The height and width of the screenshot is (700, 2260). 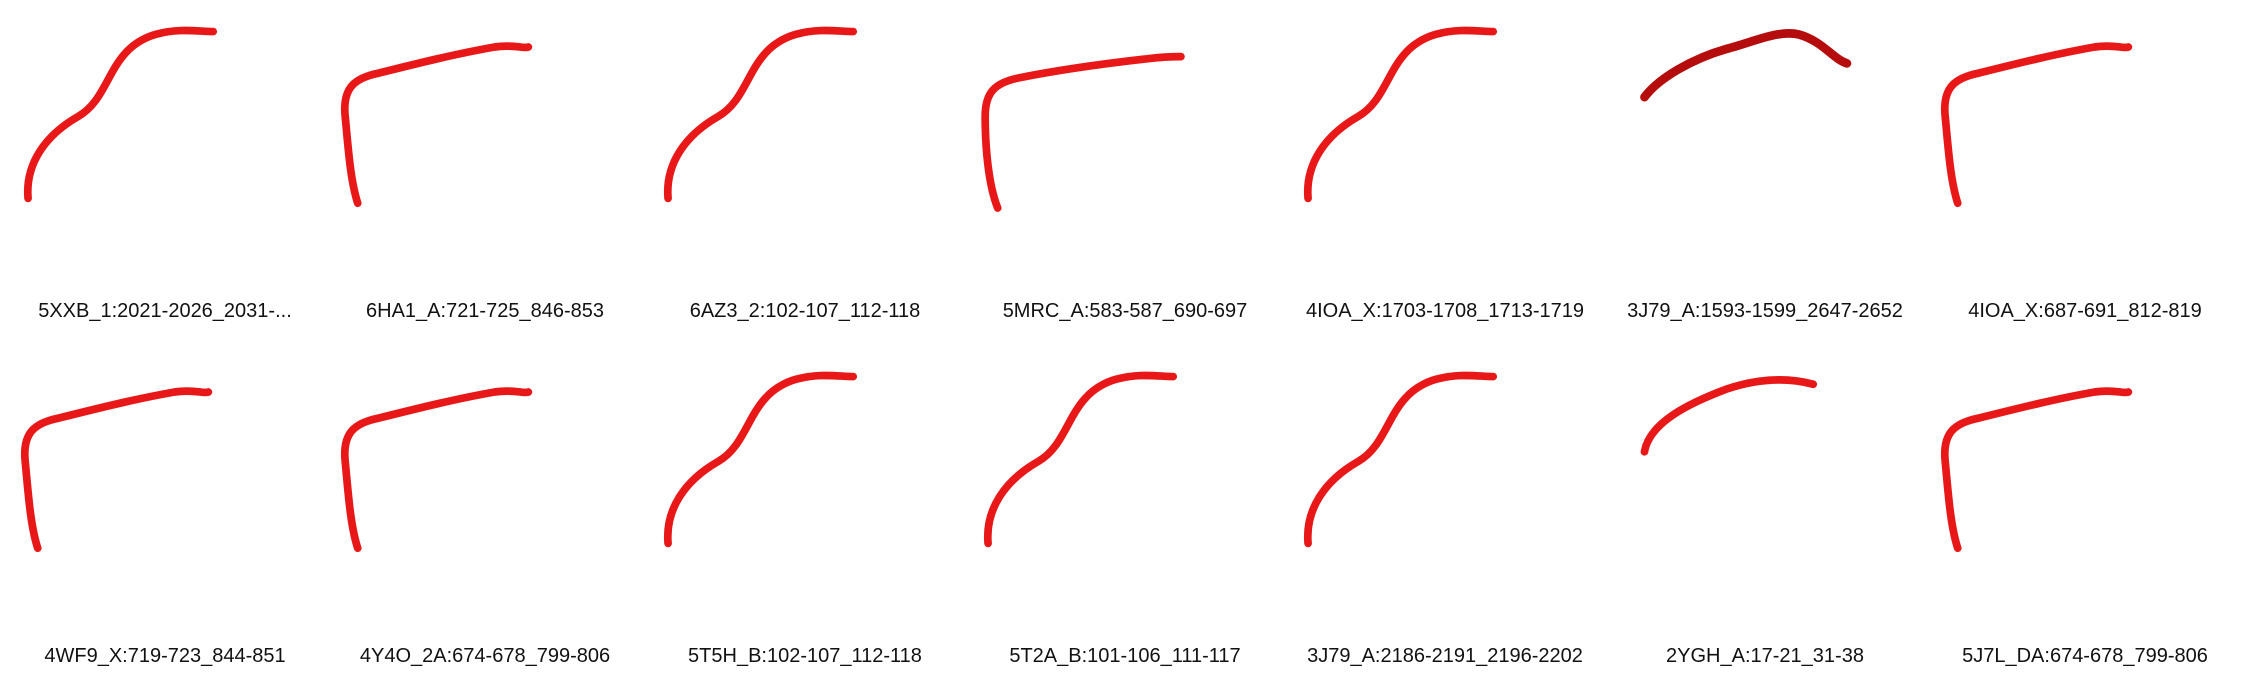 What do you see at coordinates (485, 311) in the screenshot?
I see `structure-label: 6HA1_A:721-725_846-853` at bounding box center [485, 311].